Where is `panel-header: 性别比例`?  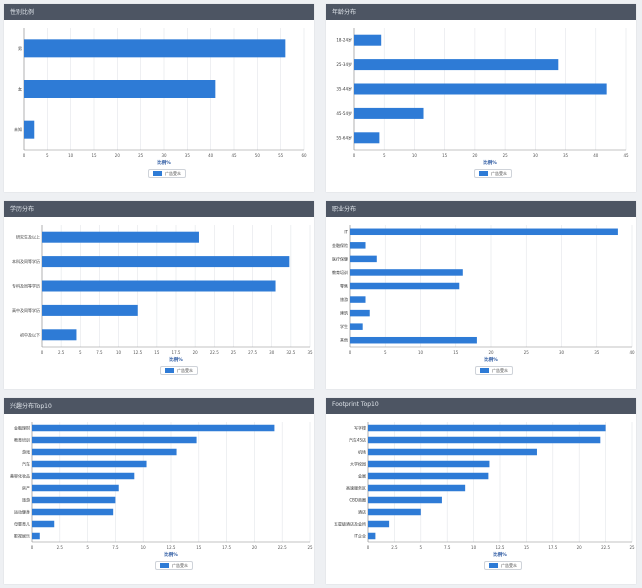
panel-header: 性别比例 is located at coordinates (159, 12).